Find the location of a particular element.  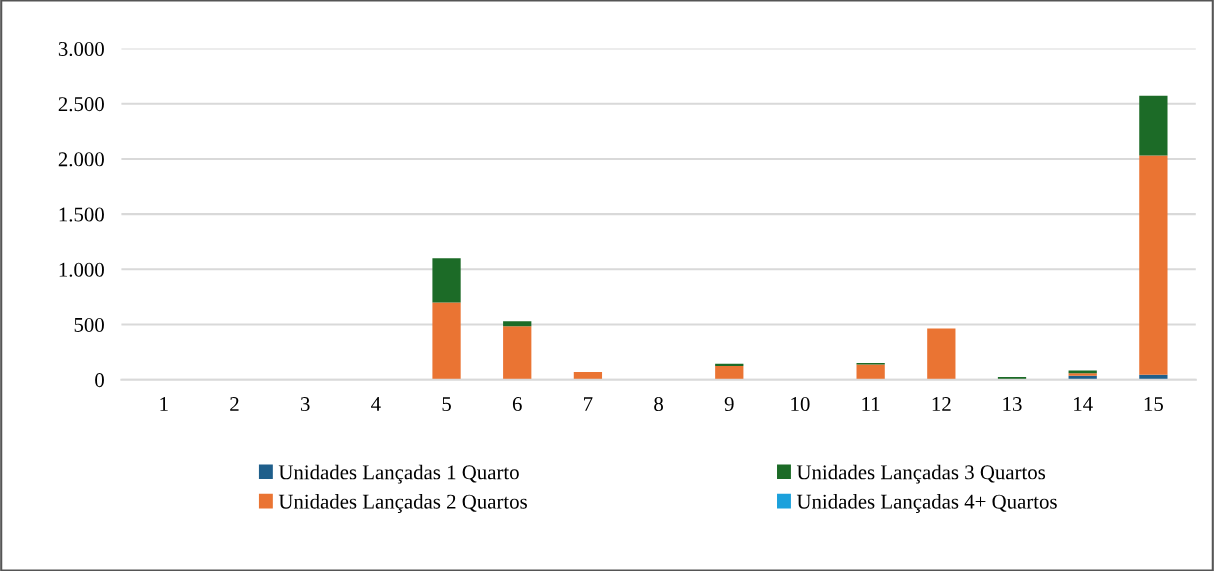

legend-label: Unidades Lançadas 4+ Quartos is located at coordinates (926, 503).